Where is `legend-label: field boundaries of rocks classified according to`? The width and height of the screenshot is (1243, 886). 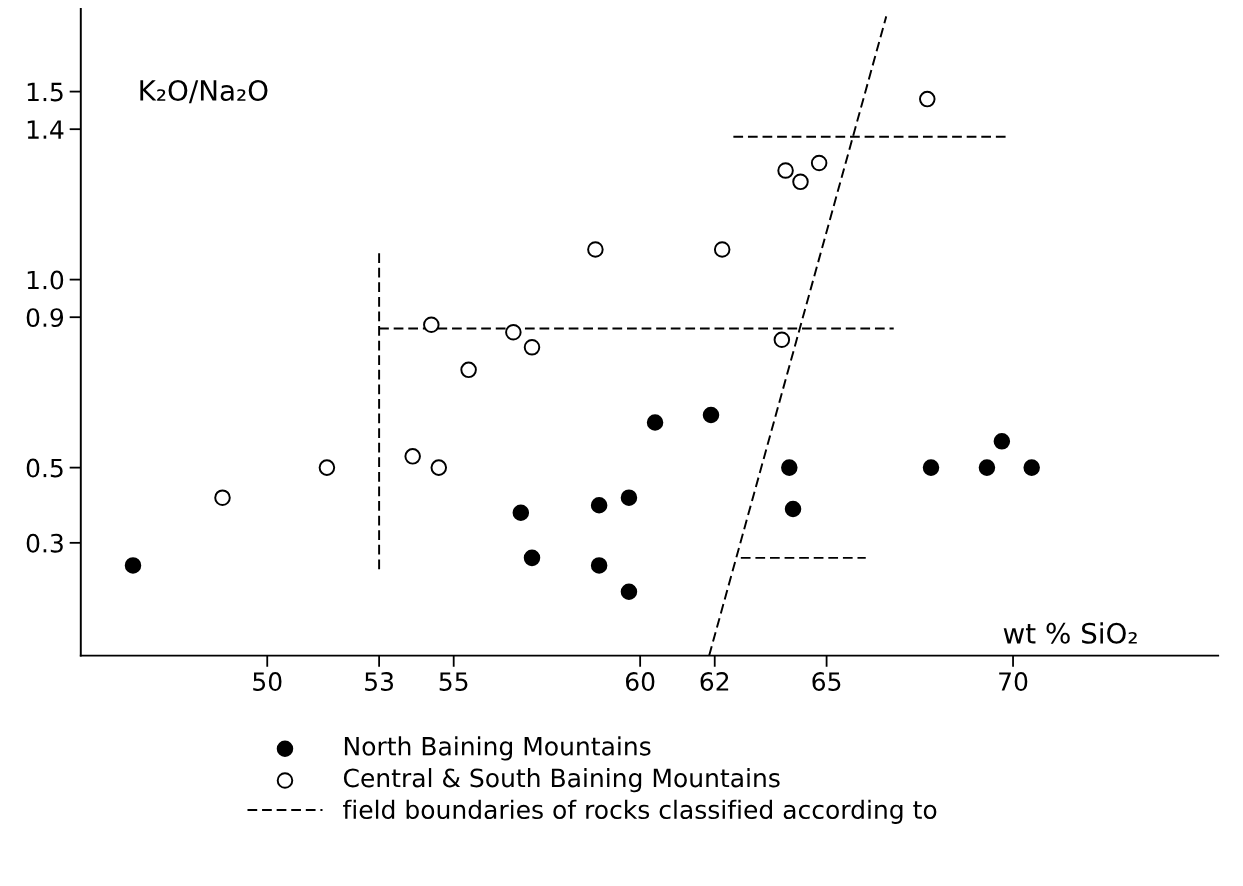
legend-label: field boundaries of rocks classified according to is located at coordinates (640, 811).